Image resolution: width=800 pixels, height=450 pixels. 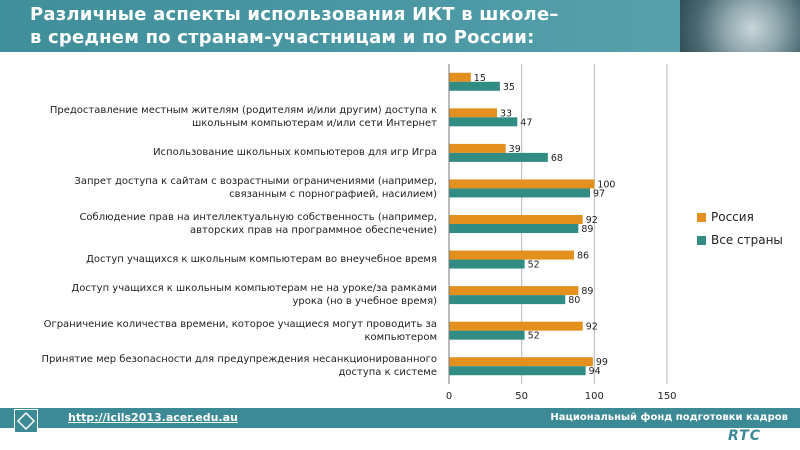 I want to click on bar-value-label: 39, so click(x=515, y=149).